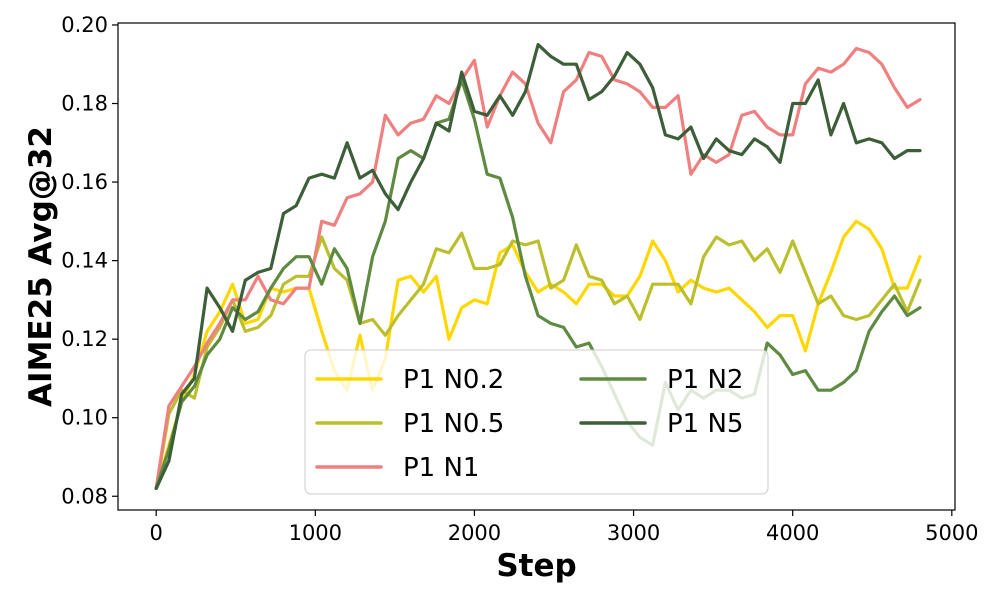 This screenshot has height=598, width=996. I want to click on legend-frame, so click(536, 422).